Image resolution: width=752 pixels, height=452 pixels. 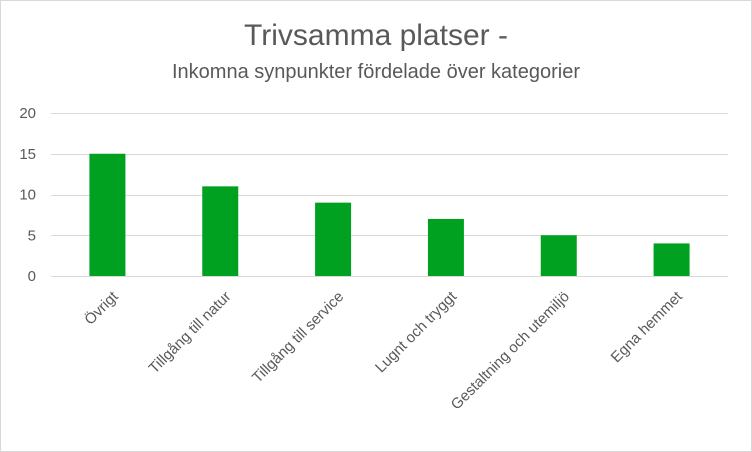 I want to click on x-tick-label: Gestaltning och utemiljö, so click(x=510, y=350).